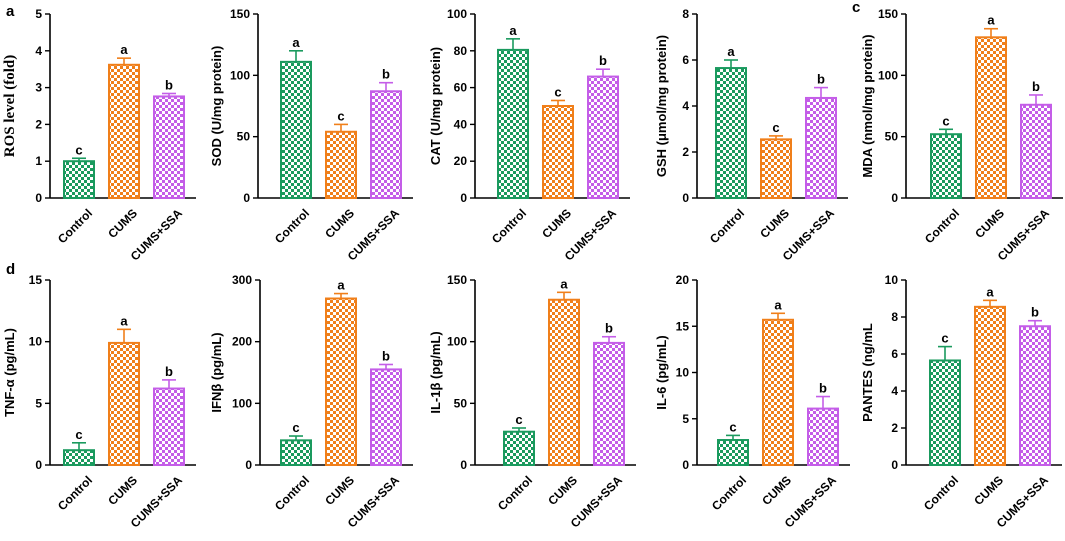  What do you see at coordinates (867, 105) in the screenshot?
I see `y-axis-label: MDA (nmol/mg protein)` at bounding box center [867, 105].